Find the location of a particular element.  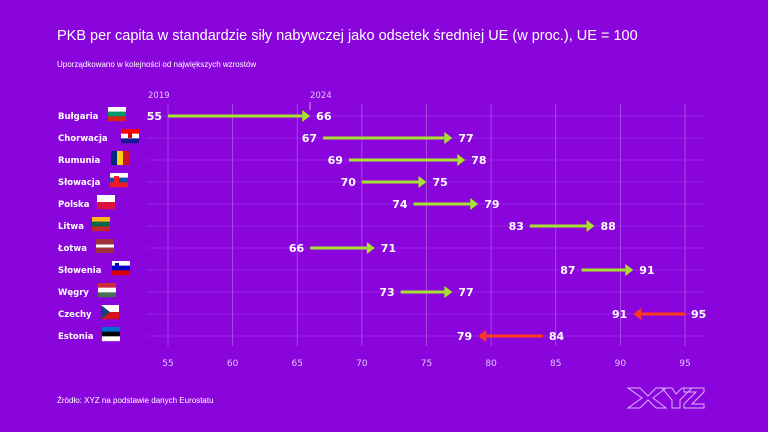

country-label: Słowenia is located at coordinates (80, 271).